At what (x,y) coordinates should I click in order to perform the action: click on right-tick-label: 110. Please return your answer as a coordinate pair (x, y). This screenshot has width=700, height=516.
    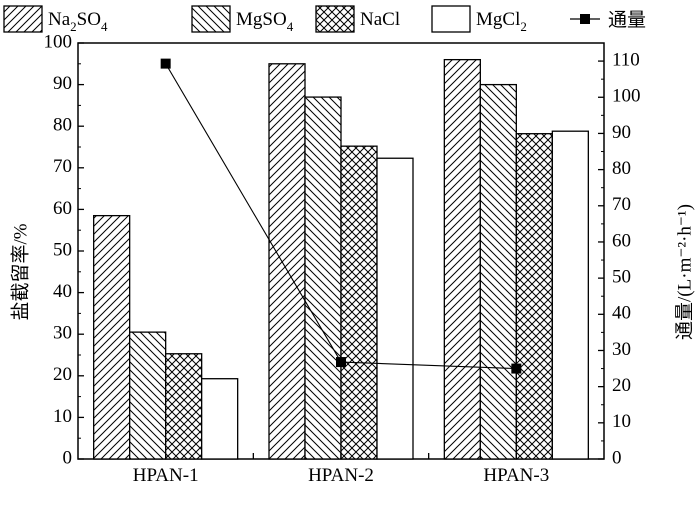
    Looking at the image, I should click on (626, 59).